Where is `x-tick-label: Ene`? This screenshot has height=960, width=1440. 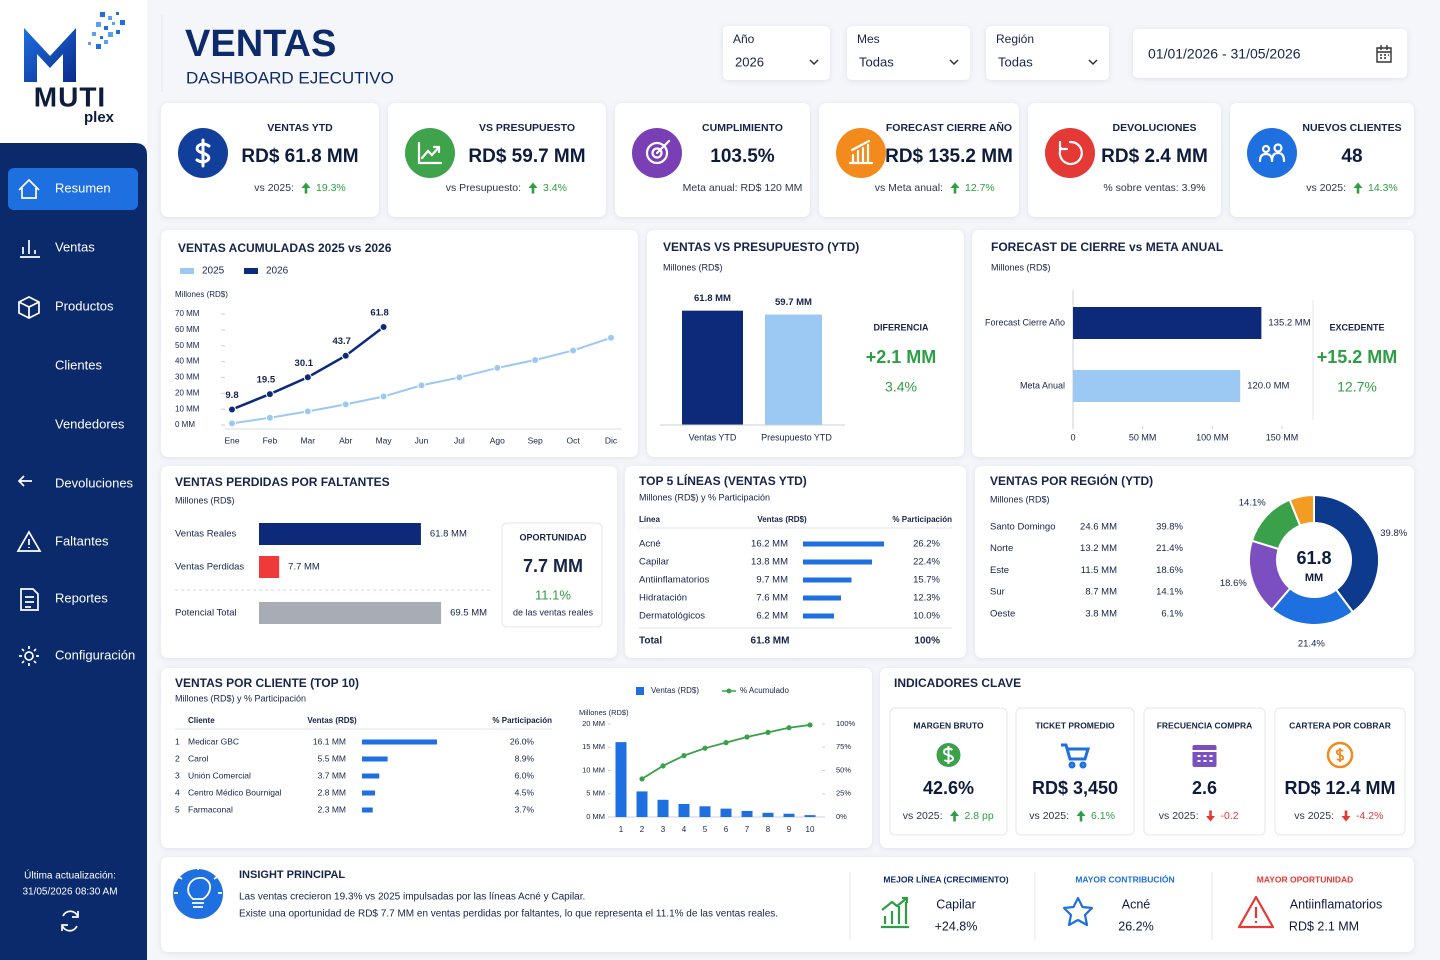 x-tick-label: Ene is located at coordinates (231, 440).